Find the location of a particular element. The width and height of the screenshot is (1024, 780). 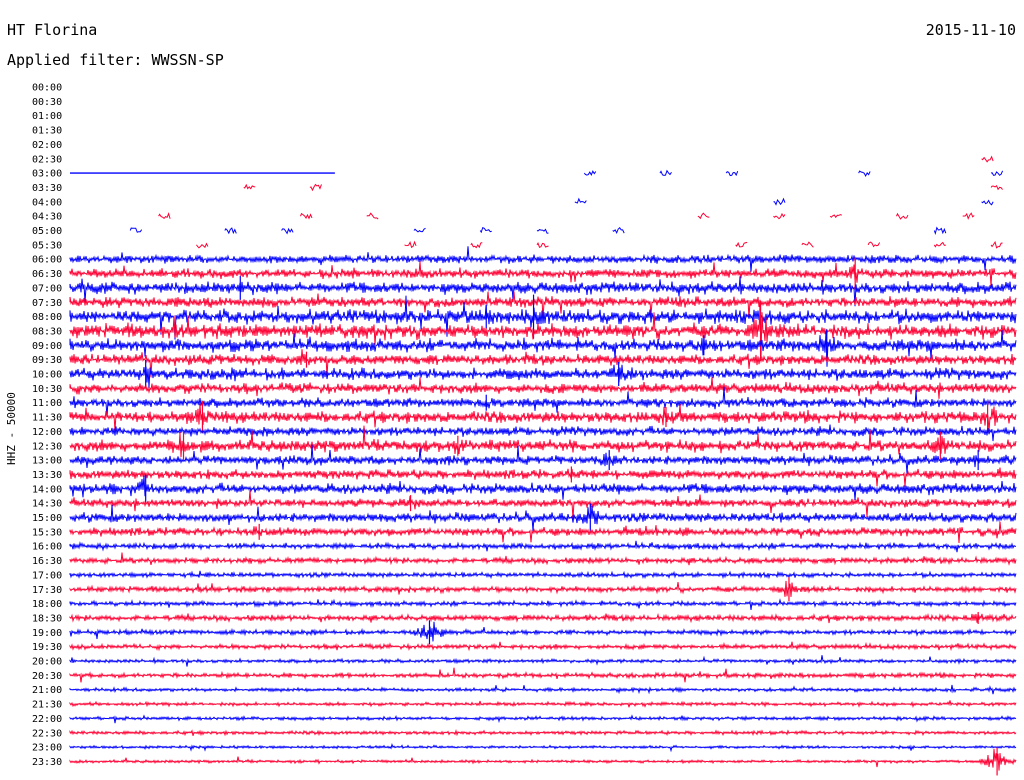

time-label: 16:30 is located at coordinates (47, 561).